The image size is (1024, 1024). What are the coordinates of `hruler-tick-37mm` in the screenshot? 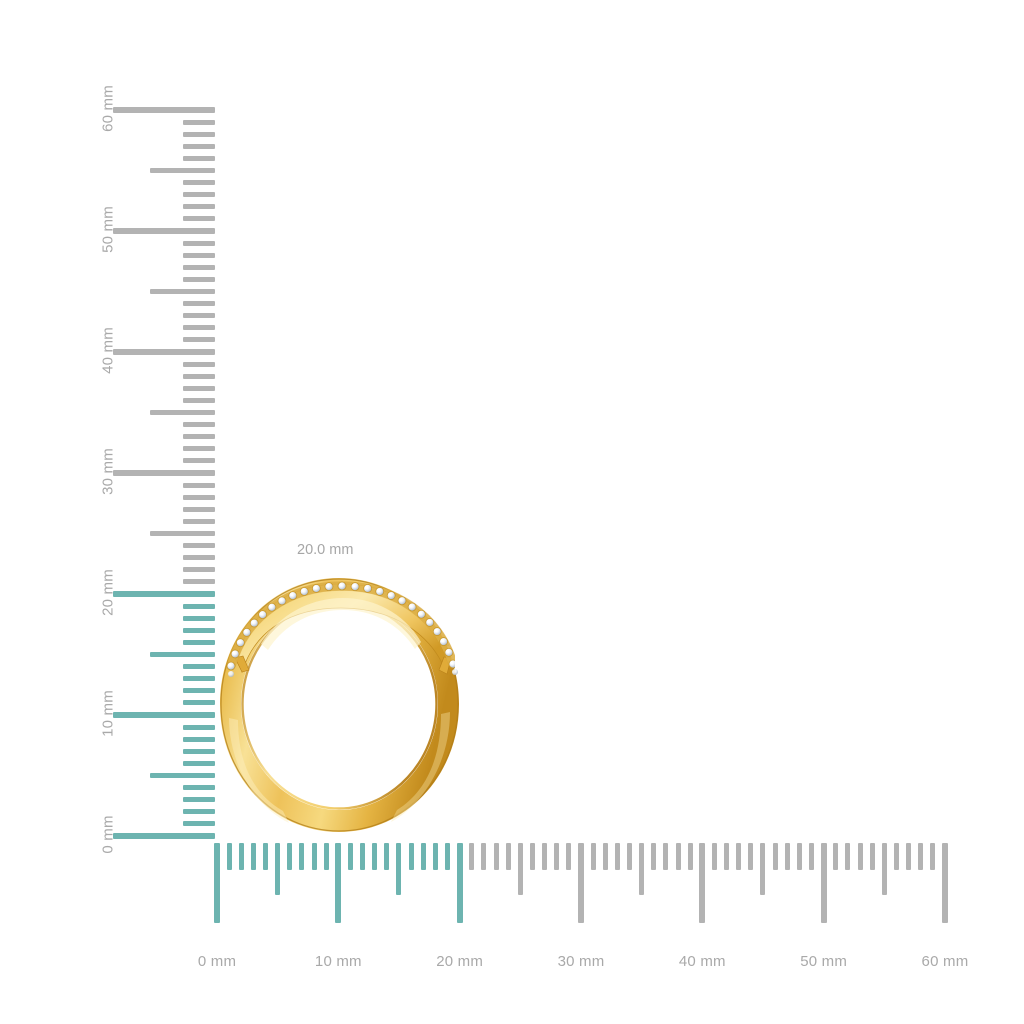 It's located at (666, 856).